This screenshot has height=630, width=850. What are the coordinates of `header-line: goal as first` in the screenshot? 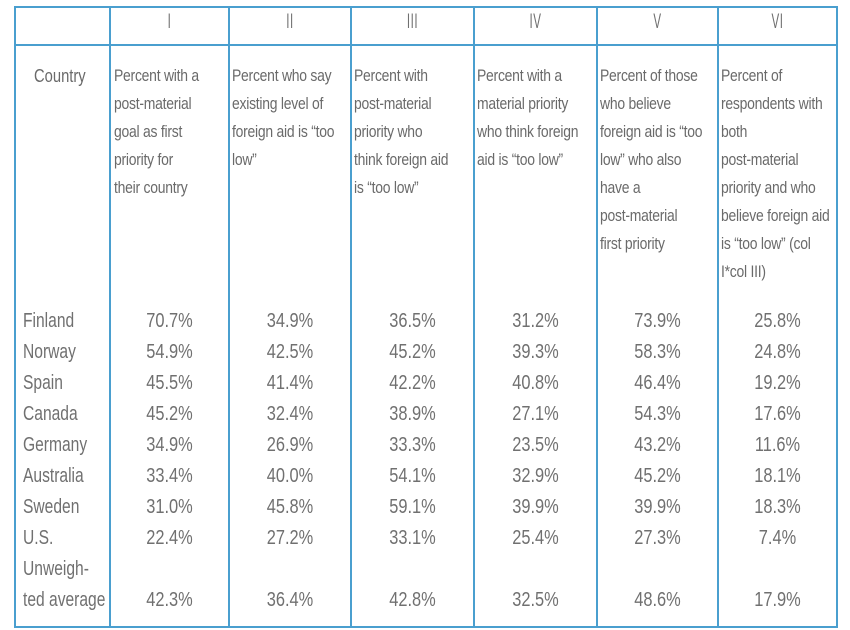 It's located at (148, 131).